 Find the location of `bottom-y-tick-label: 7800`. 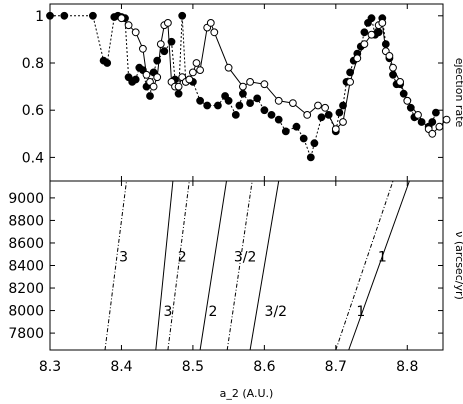

bottom-y-tick-label: 7800 is located at coordinates (26, 334).